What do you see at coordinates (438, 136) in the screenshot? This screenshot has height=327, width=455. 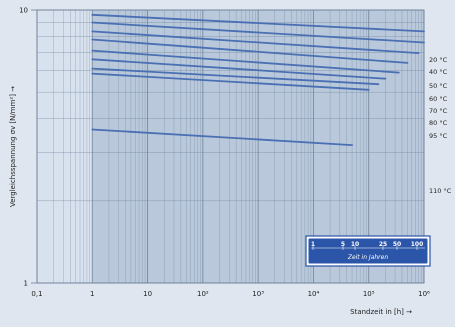 I see `series-label: 95 °C` at bounding box center [438, 136].